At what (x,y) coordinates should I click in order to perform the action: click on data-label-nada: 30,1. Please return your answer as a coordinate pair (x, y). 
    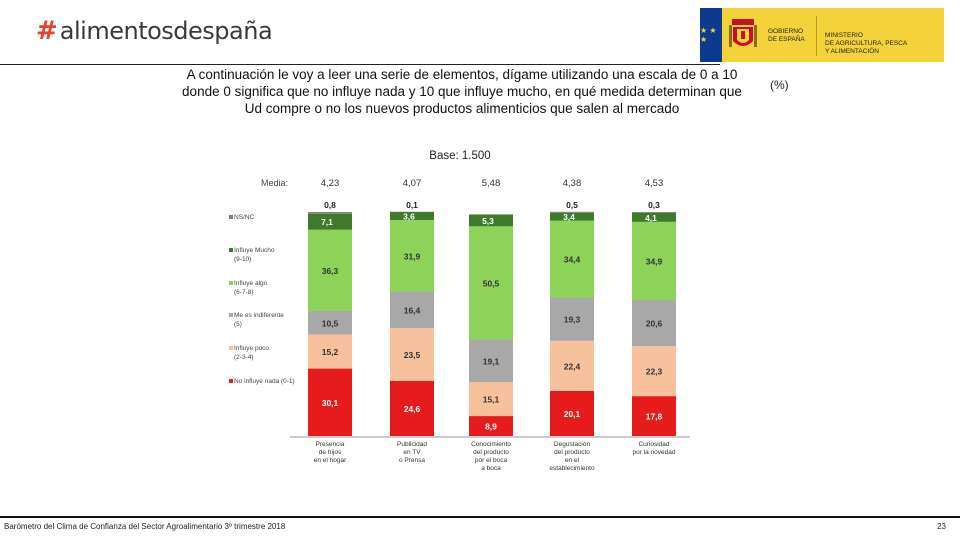
    Looking at the image, I should click on (330, 403).